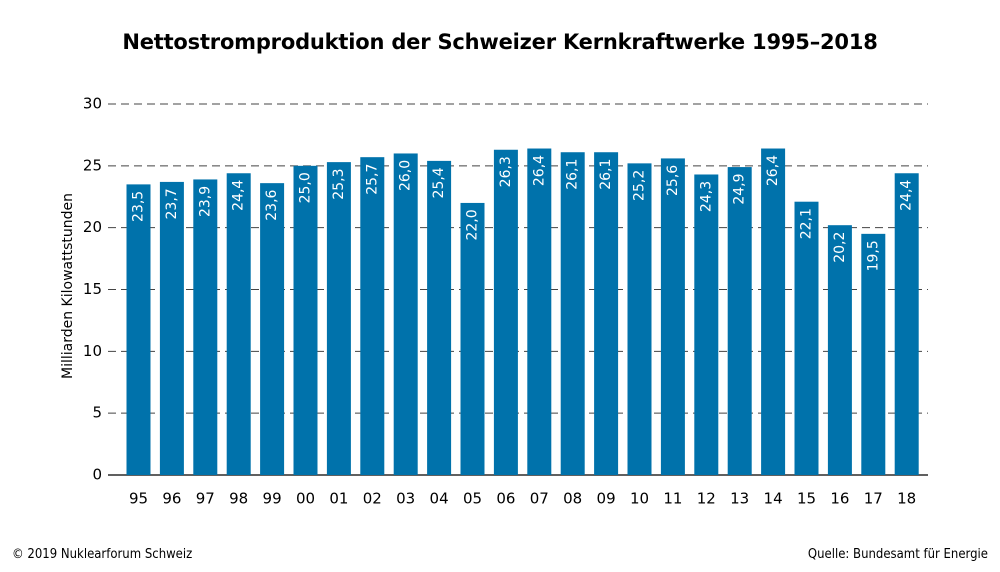 The image size is (1000, 572). Describe the element at coordinates (272, 499) in the screenshot. I see `x-tick-label: 99` at that location.